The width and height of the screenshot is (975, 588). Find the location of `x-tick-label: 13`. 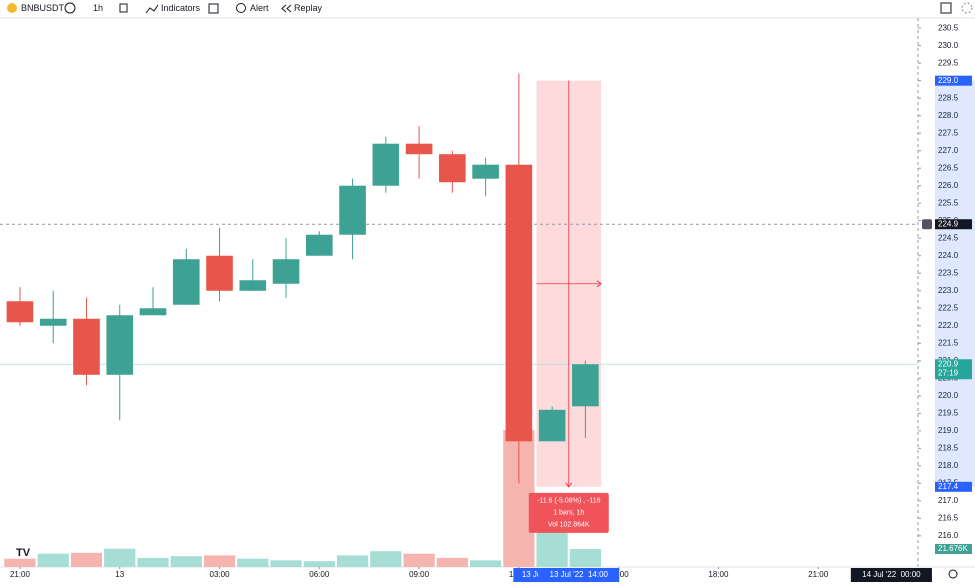

x-tick-label: 13 is located at coordinates (119, 574).